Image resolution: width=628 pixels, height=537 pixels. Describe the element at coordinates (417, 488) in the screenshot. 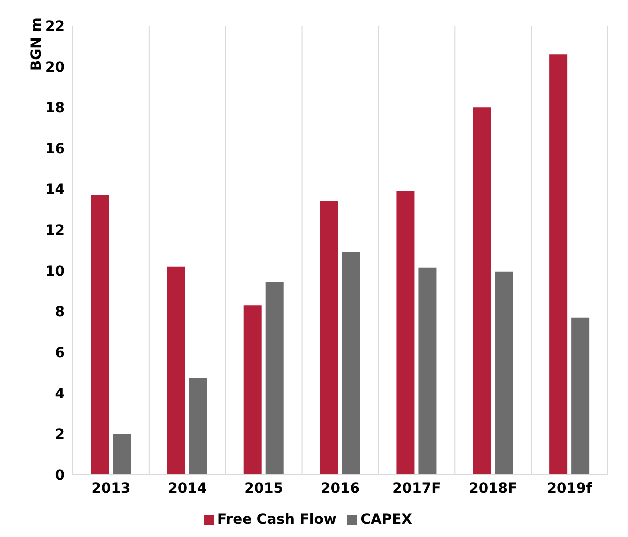

I see `x-tick-label: 2017F` at that location.